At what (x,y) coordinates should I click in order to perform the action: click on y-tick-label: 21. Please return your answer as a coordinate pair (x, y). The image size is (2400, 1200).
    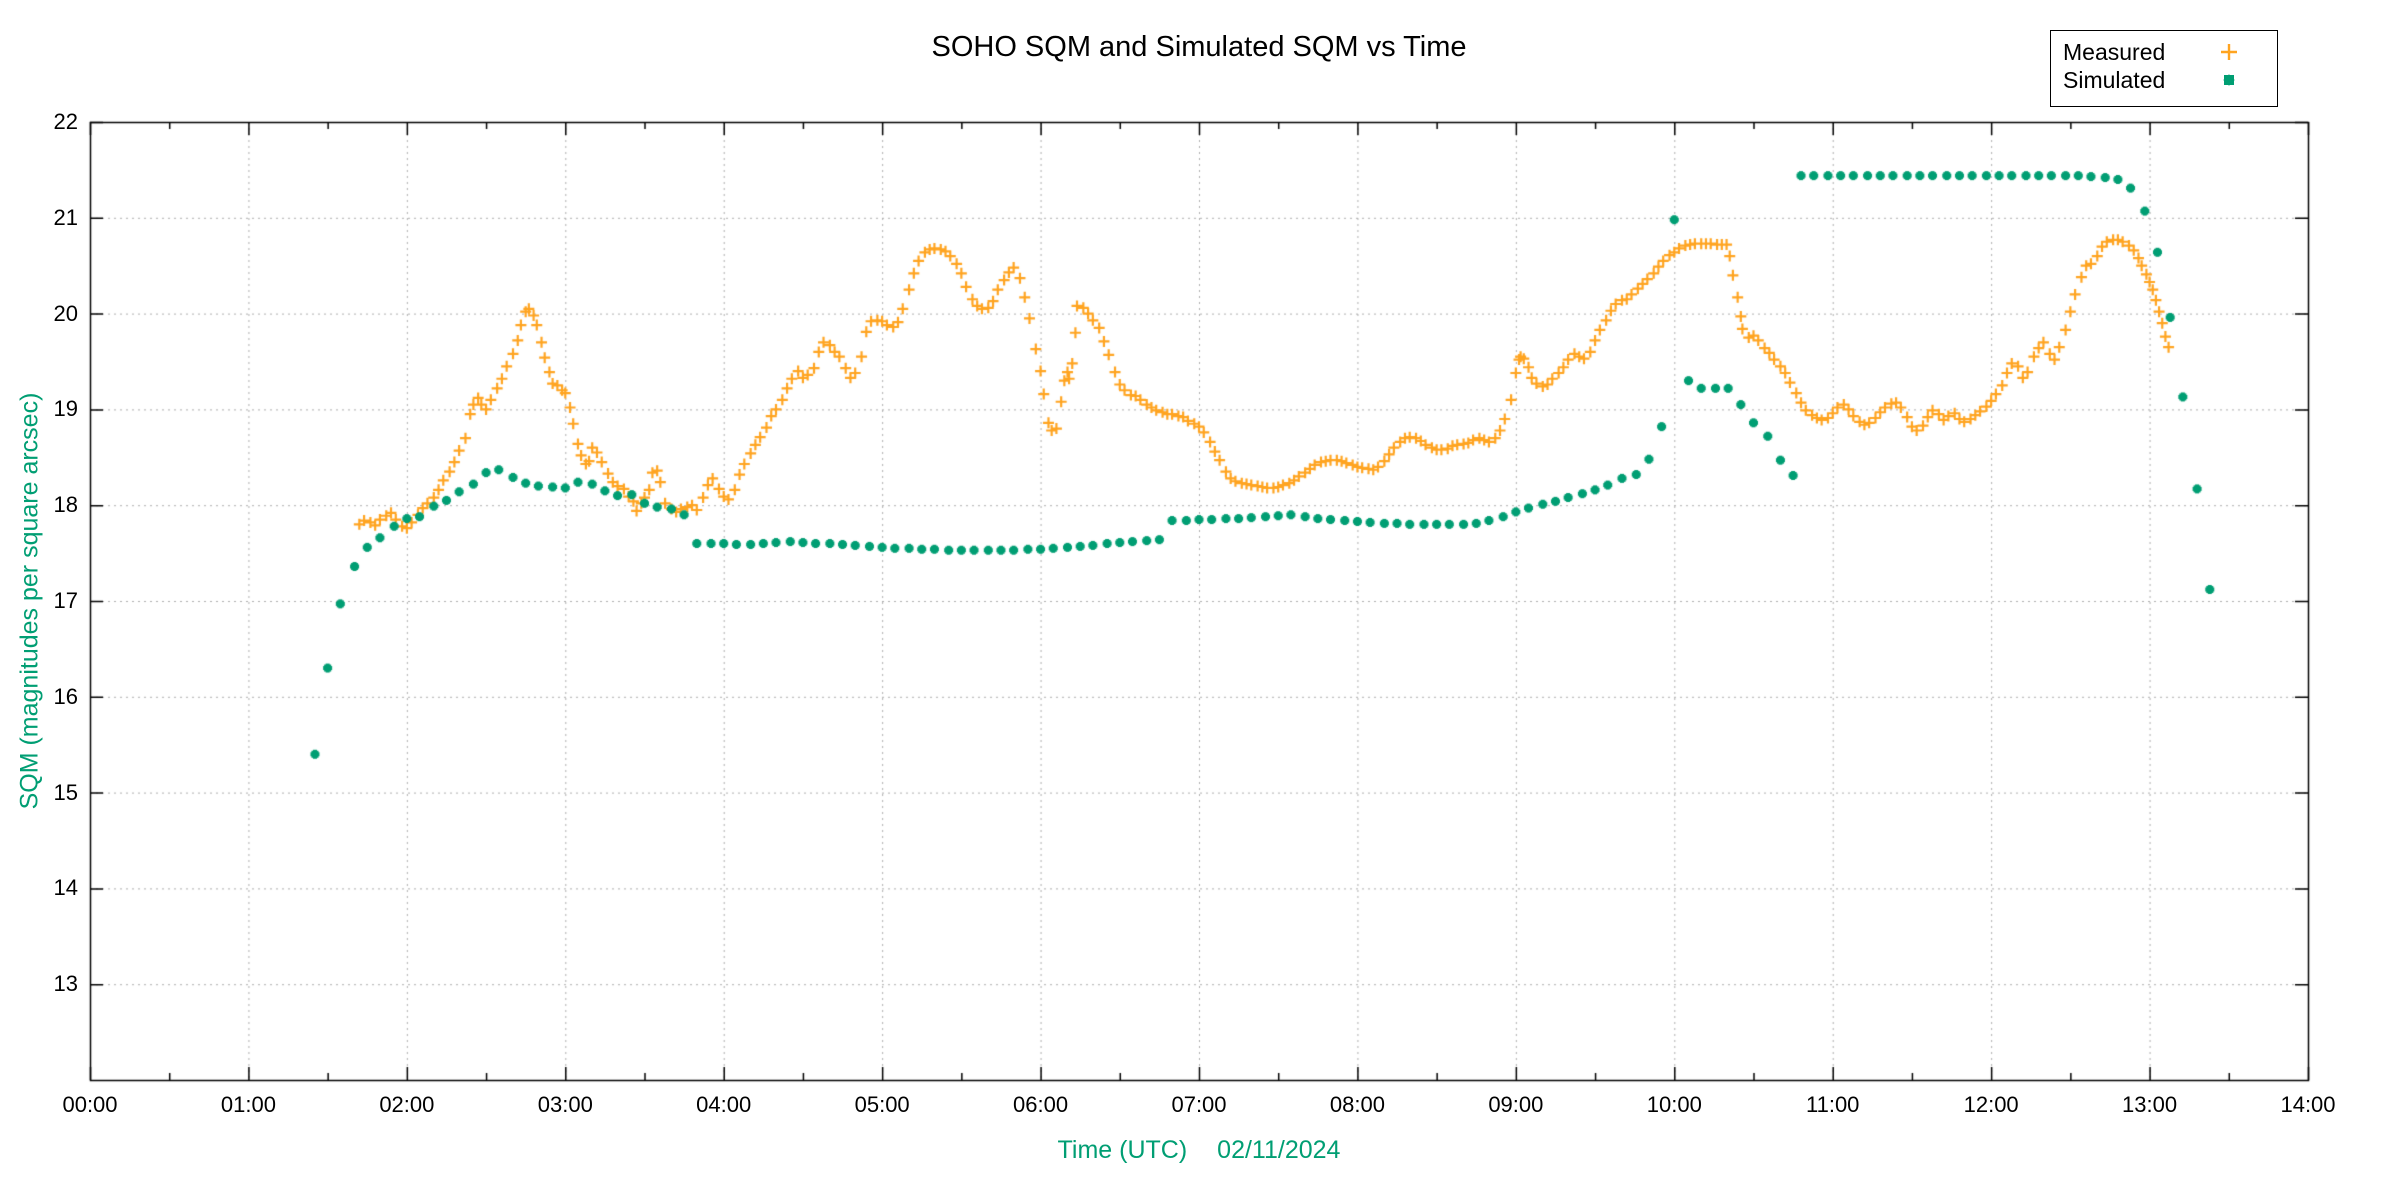
    Looking at the image, I should click on (65, 217).